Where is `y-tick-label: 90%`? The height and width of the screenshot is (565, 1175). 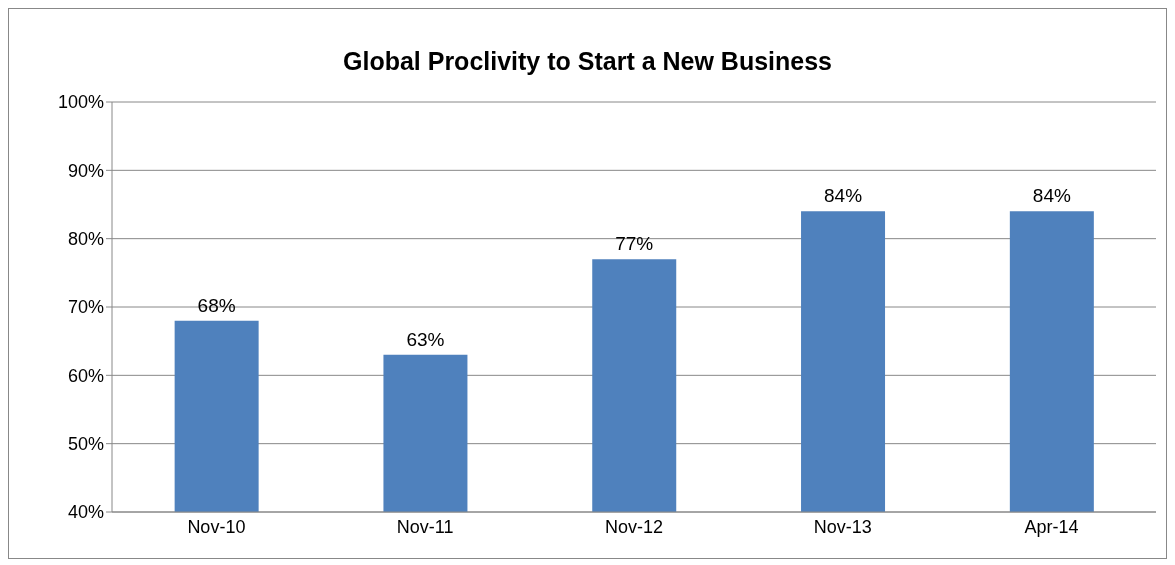
y-tick-label: 90% is located at coordinates (85, 170).